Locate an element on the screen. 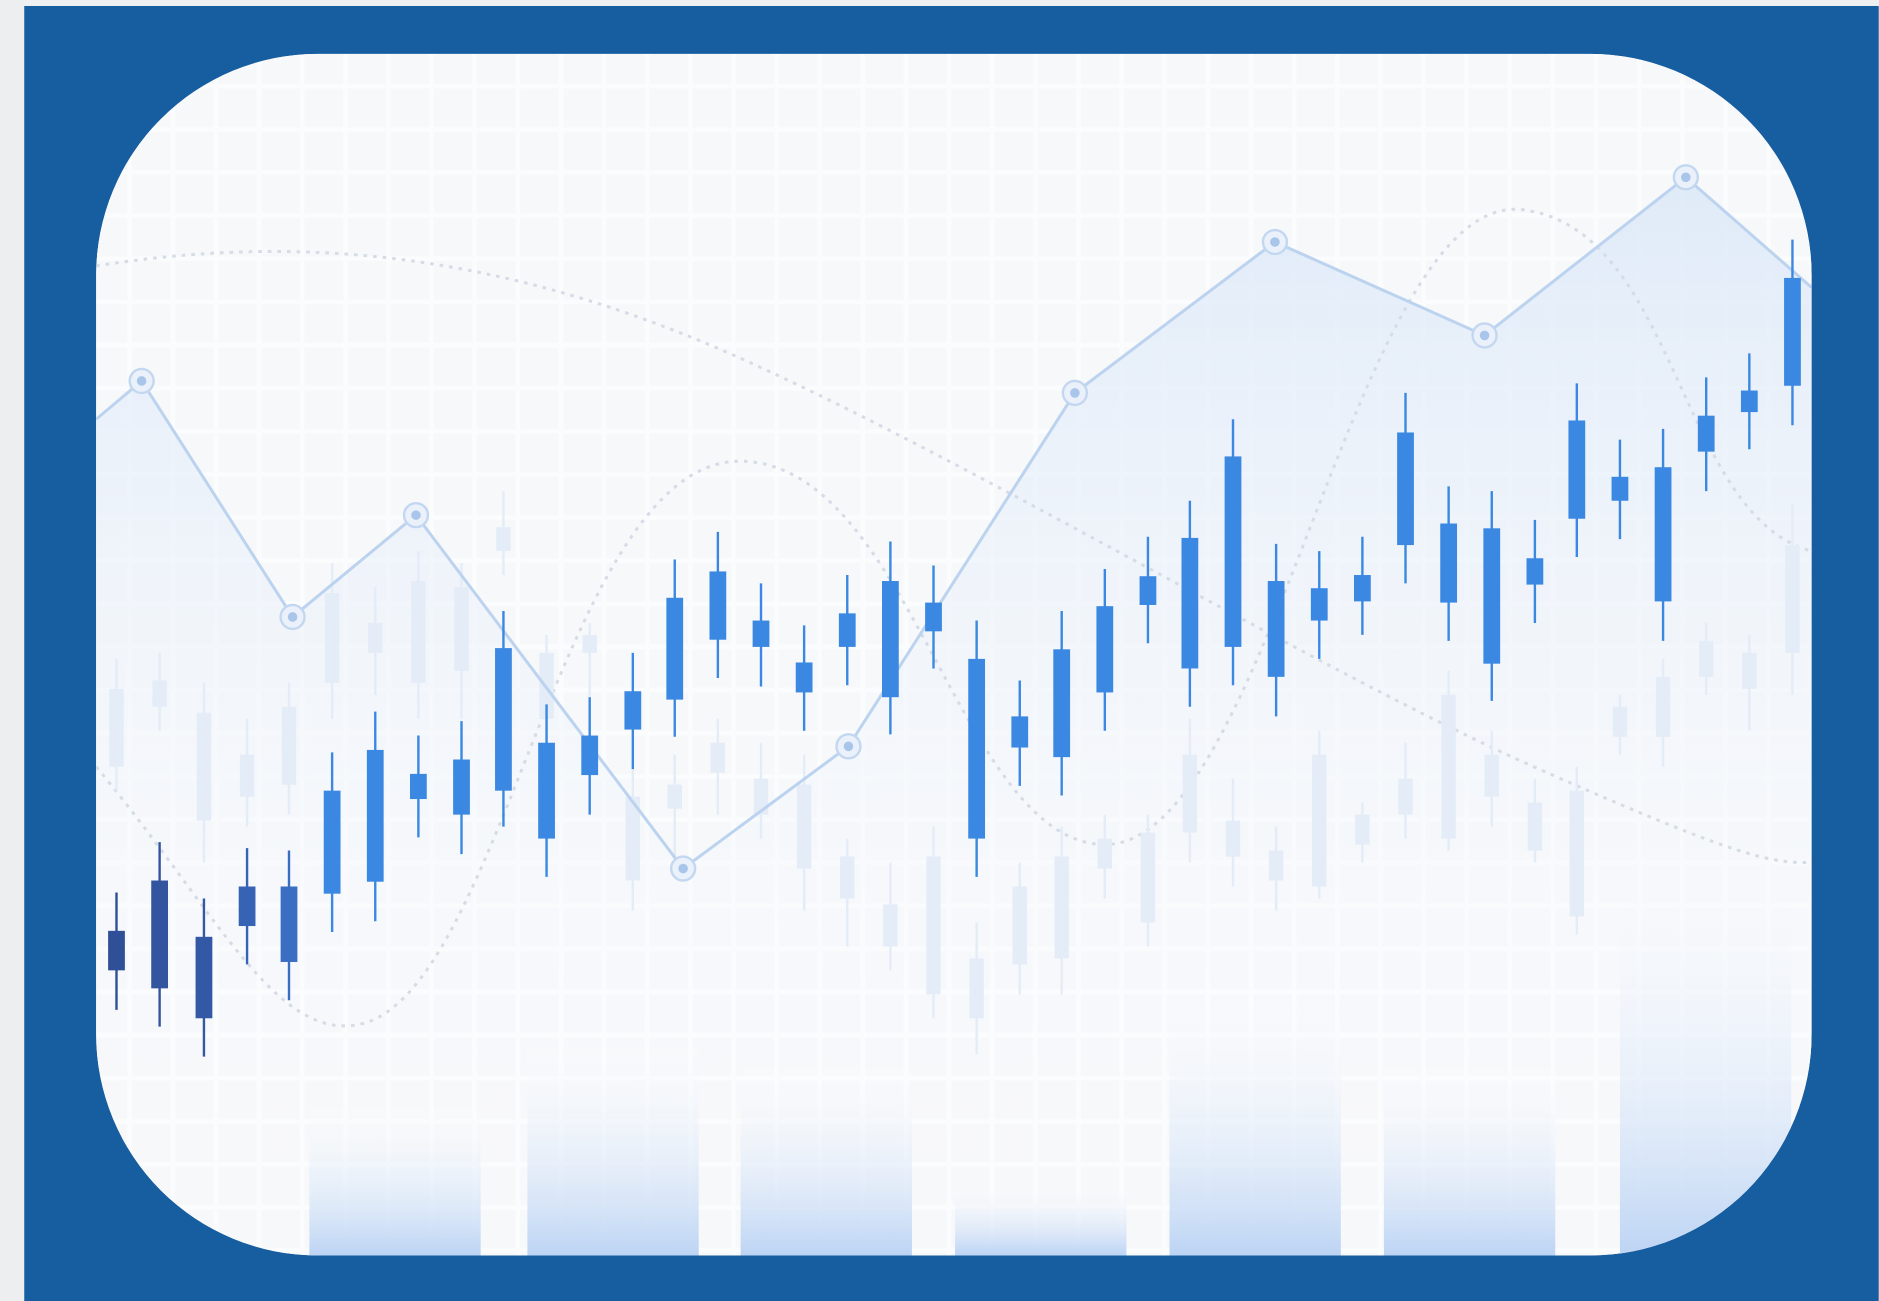  side-strip is located at coordinates (12, 650).